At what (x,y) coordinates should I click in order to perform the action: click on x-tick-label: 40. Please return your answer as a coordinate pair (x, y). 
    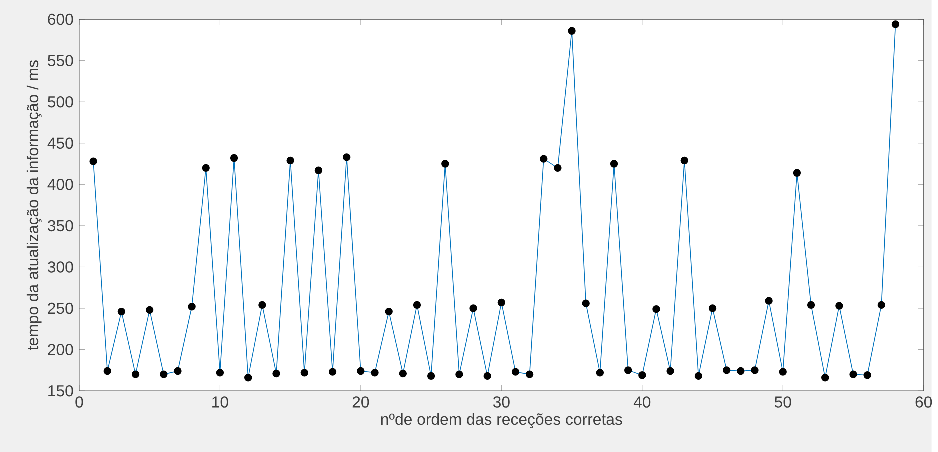
    Looking at the image, I should click on (642, 402).